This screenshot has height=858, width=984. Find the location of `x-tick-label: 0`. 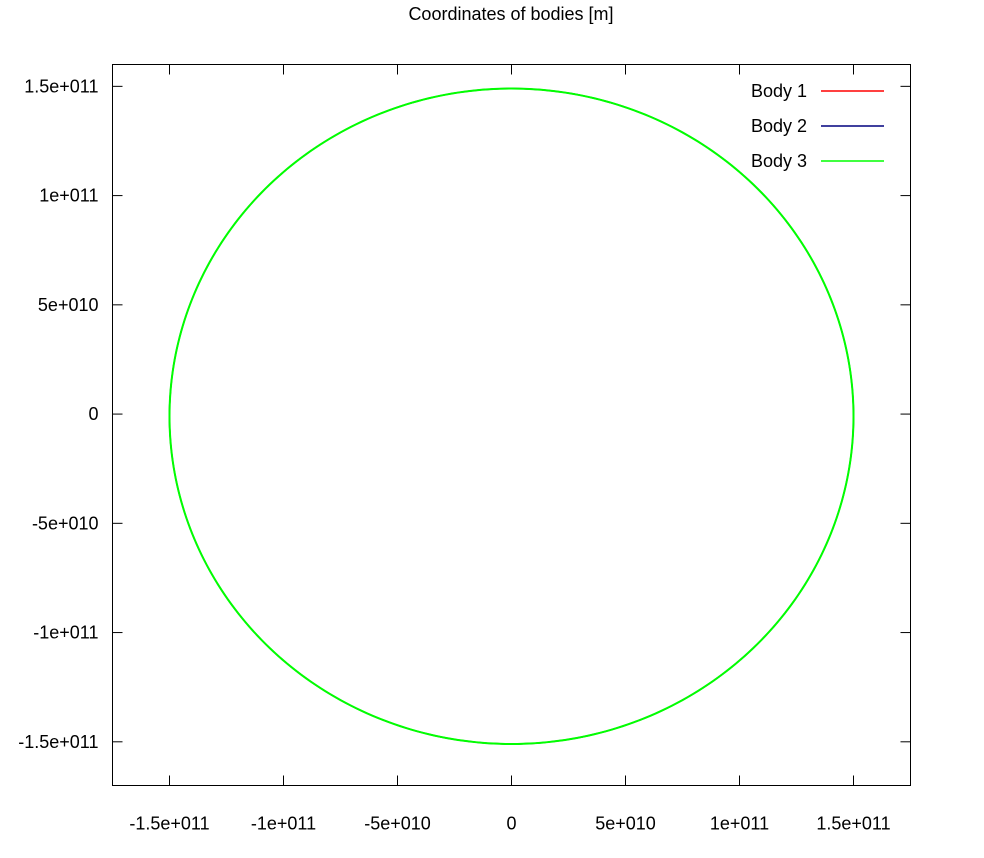

x-tick-label: 0 is located at coordinates (511, 824).